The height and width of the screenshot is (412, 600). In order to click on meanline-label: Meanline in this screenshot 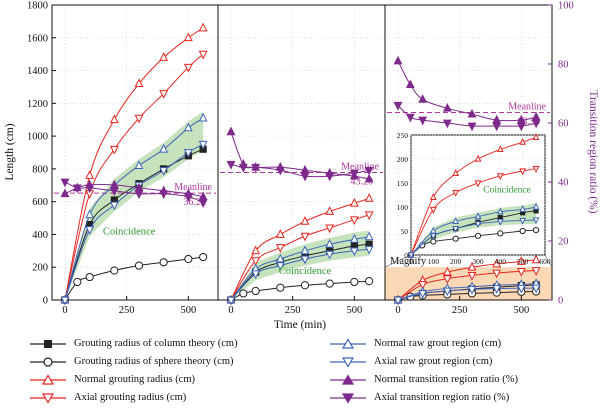, I will do `click(193, 187)`.